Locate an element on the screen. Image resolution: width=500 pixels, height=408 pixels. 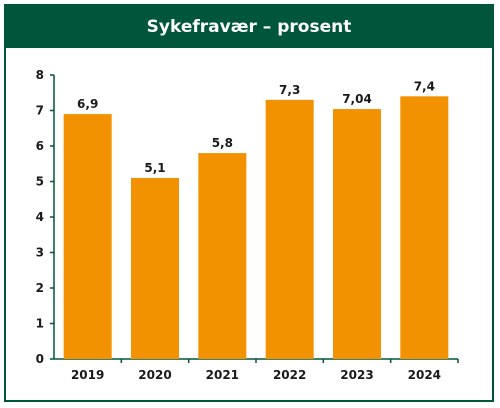
x-tick-label-2022: 2022 is located at coordinates (289, 375).